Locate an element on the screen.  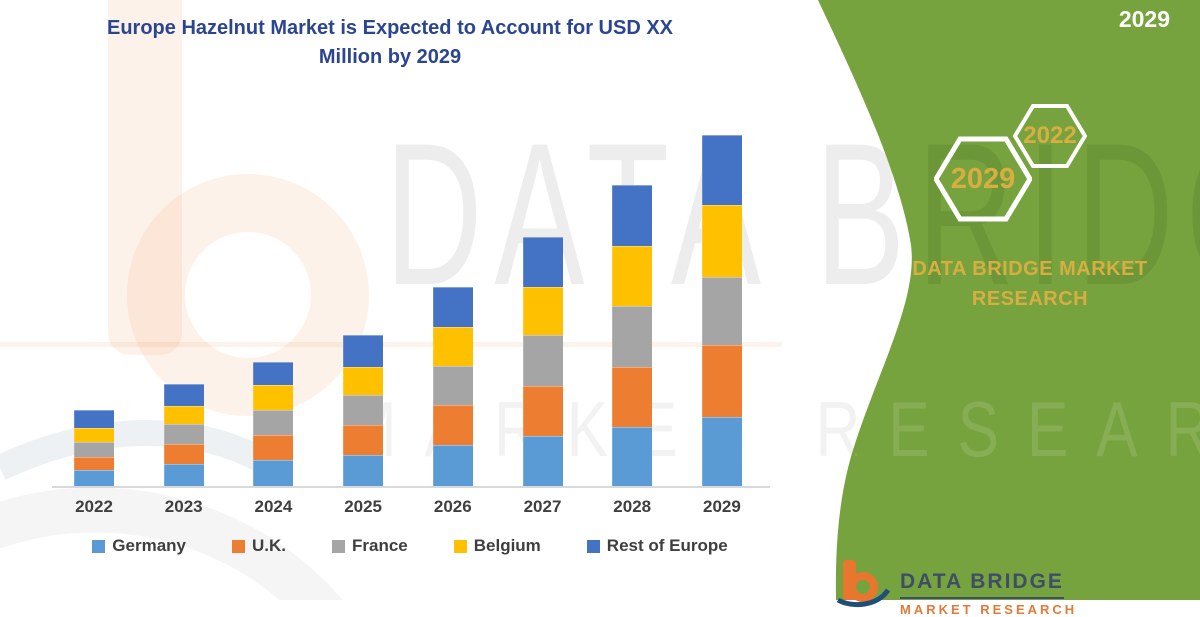
sidebar-brand-line2: RESEARCH is located at coordinates (1030, 299).